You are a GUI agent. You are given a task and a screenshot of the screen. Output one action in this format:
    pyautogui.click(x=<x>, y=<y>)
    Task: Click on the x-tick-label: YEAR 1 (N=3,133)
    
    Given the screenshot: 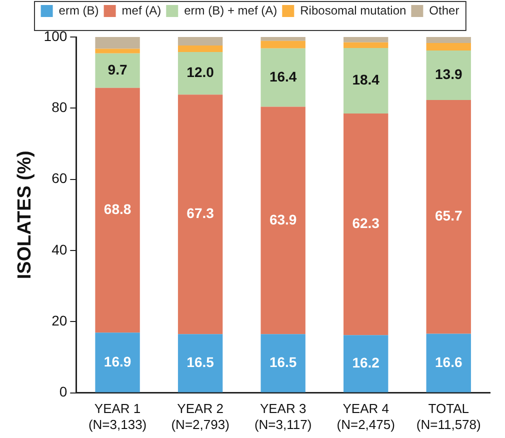 What is the action you would take?
    pyautogui.click(x=117, y=416)
    